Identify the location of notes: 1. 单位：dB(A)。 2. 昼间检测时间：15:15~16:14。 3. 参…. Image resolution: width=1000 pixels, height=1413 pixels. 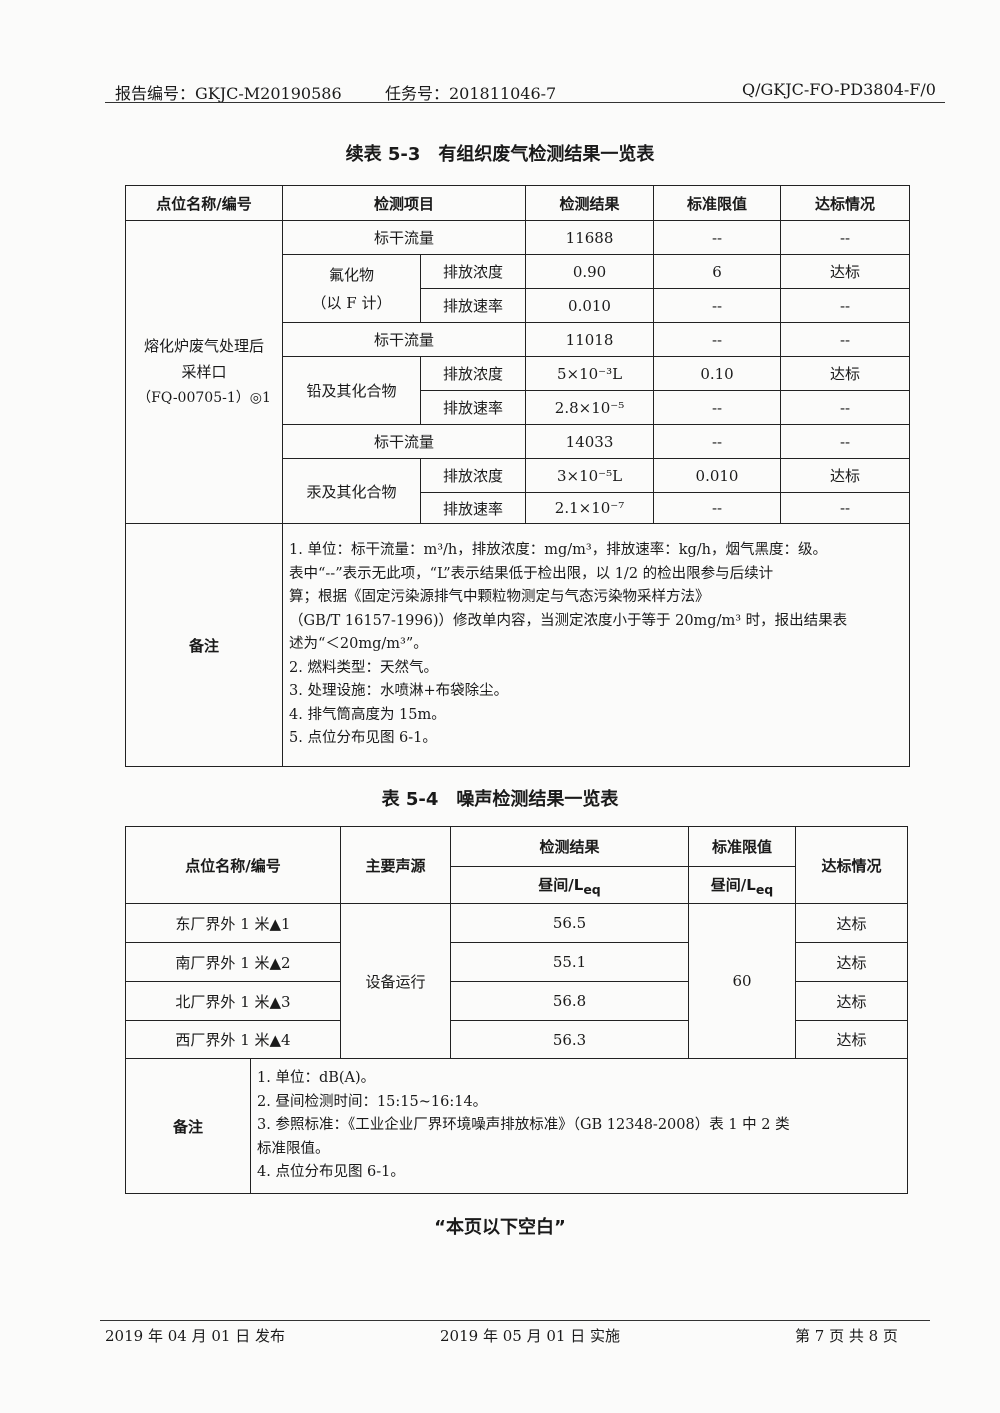
(579, 1126).